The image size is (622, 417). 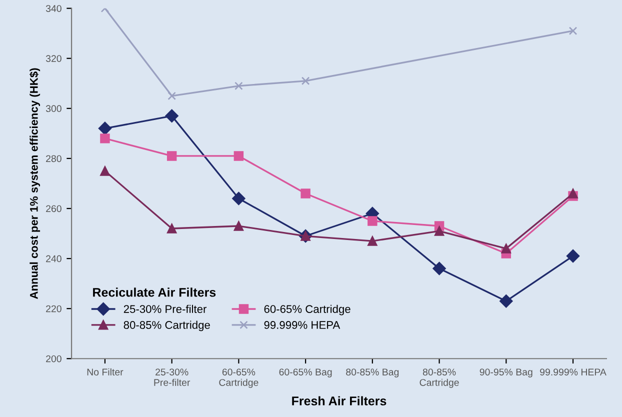 I want to click on y-axis-title: Annual cost per 1% system efficiency (HK$), so click(x=34, y=183).